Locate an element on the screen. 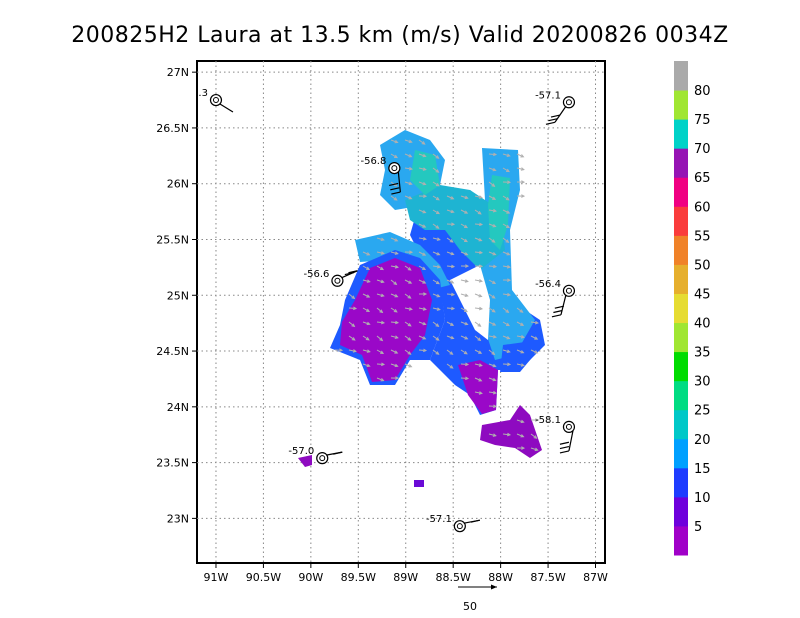  y-tick-label: 27N is located at coordinates (178, 72).